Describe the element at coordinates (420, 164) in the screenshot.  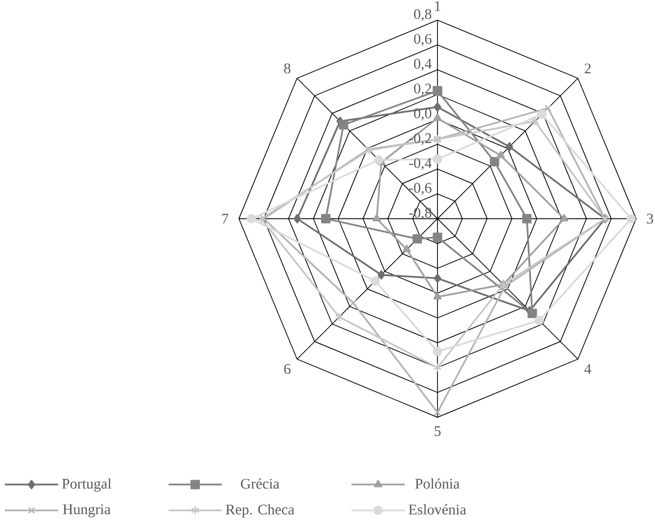
I see `y-tick-label: -0,4` at that location.